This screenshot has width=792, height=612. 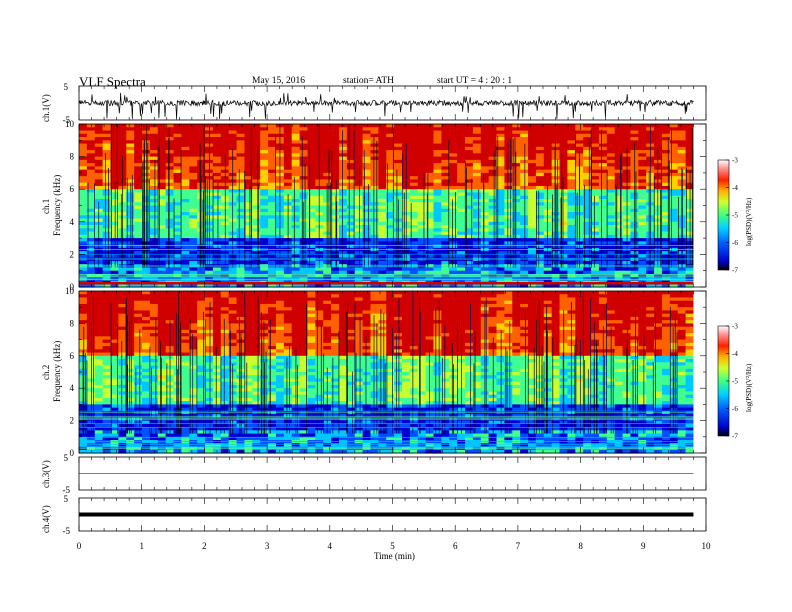 I want to click on s1-ytick-label: 6, so click(x=72, y=189).